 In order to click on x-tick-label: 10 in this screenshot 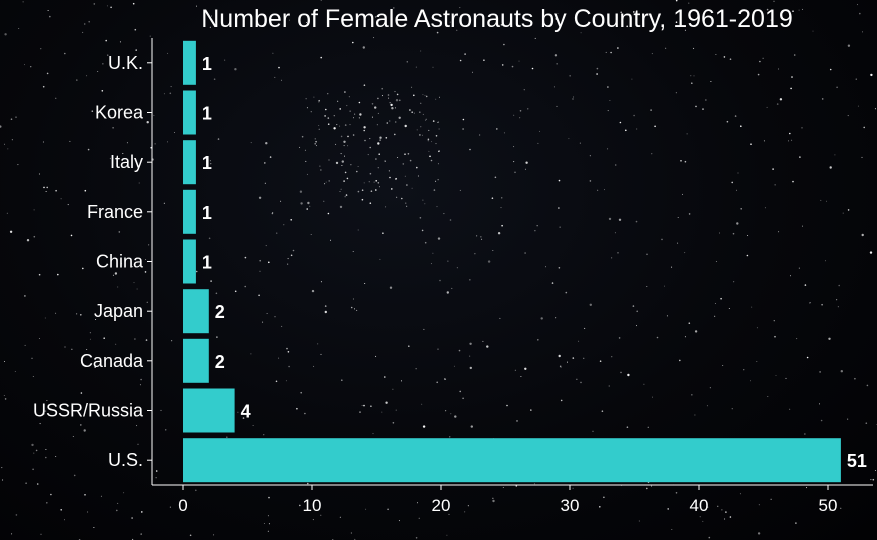, I will do `click(312, 505)`.